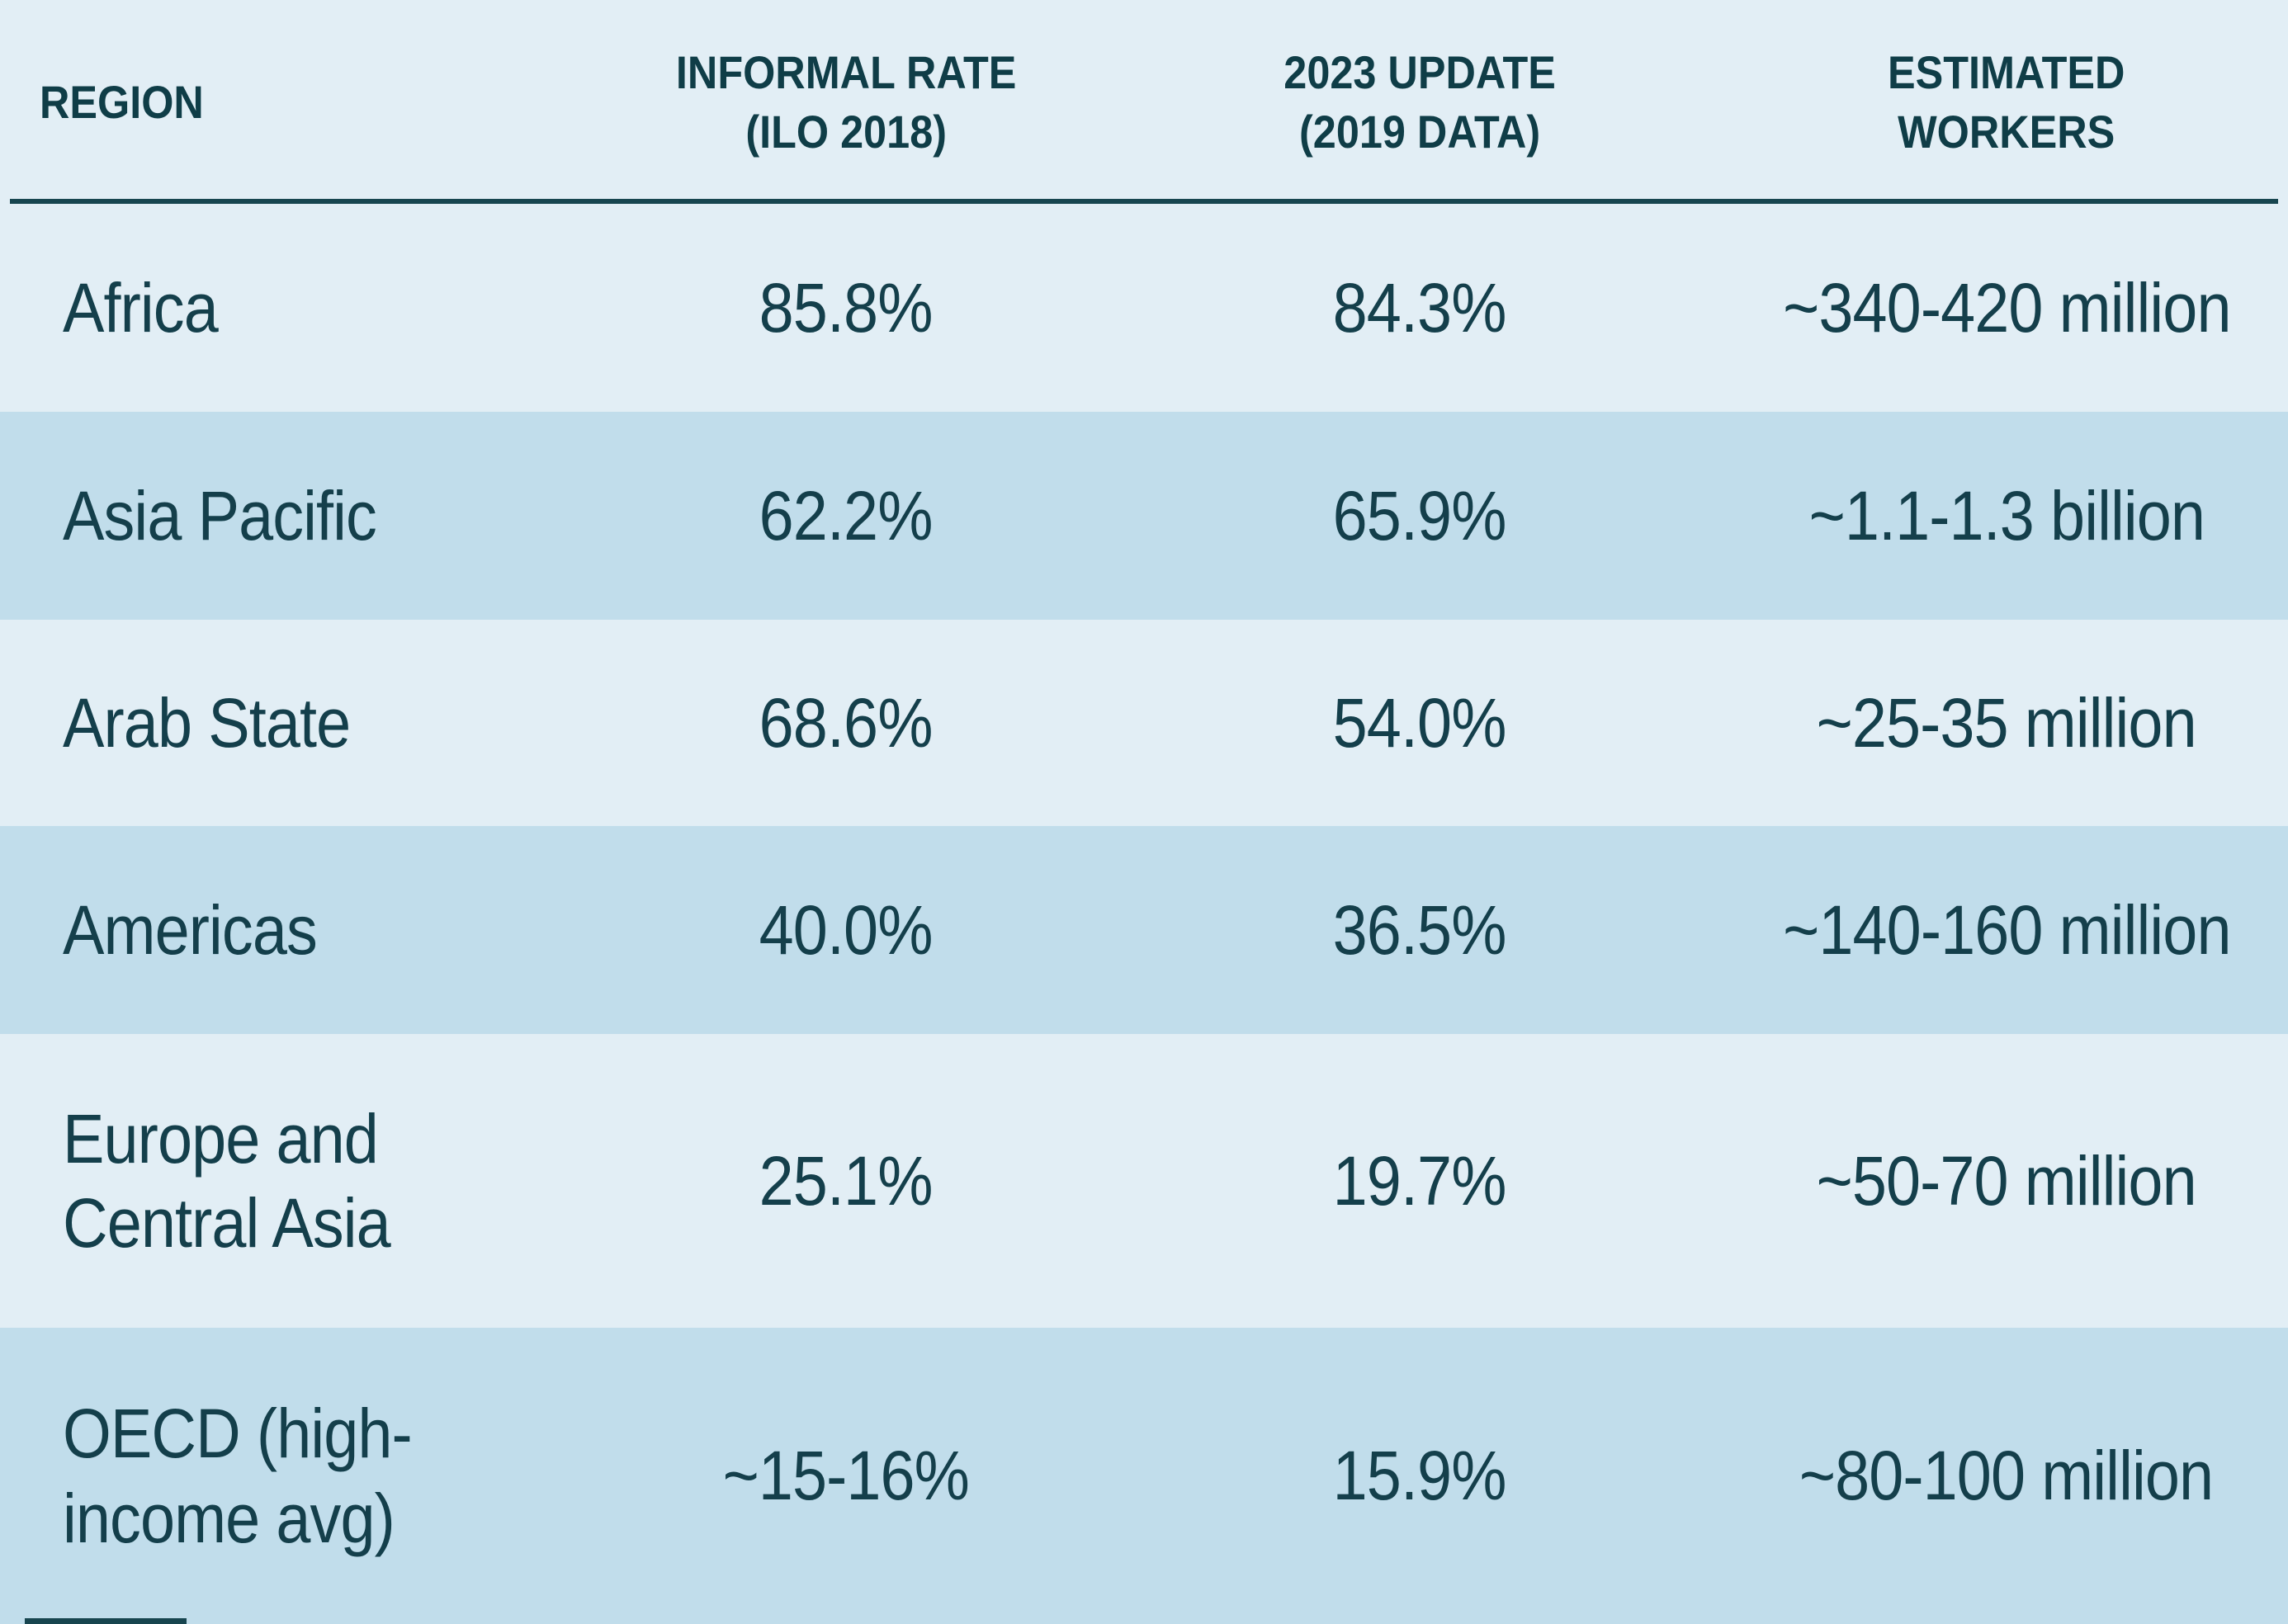 Image resolution: width=2288 pixels, height=1624 pixels. Describe the element at coordinates (1420, 516) in the screenshot. I see `update-2023-cell: 65.9%` at that location.